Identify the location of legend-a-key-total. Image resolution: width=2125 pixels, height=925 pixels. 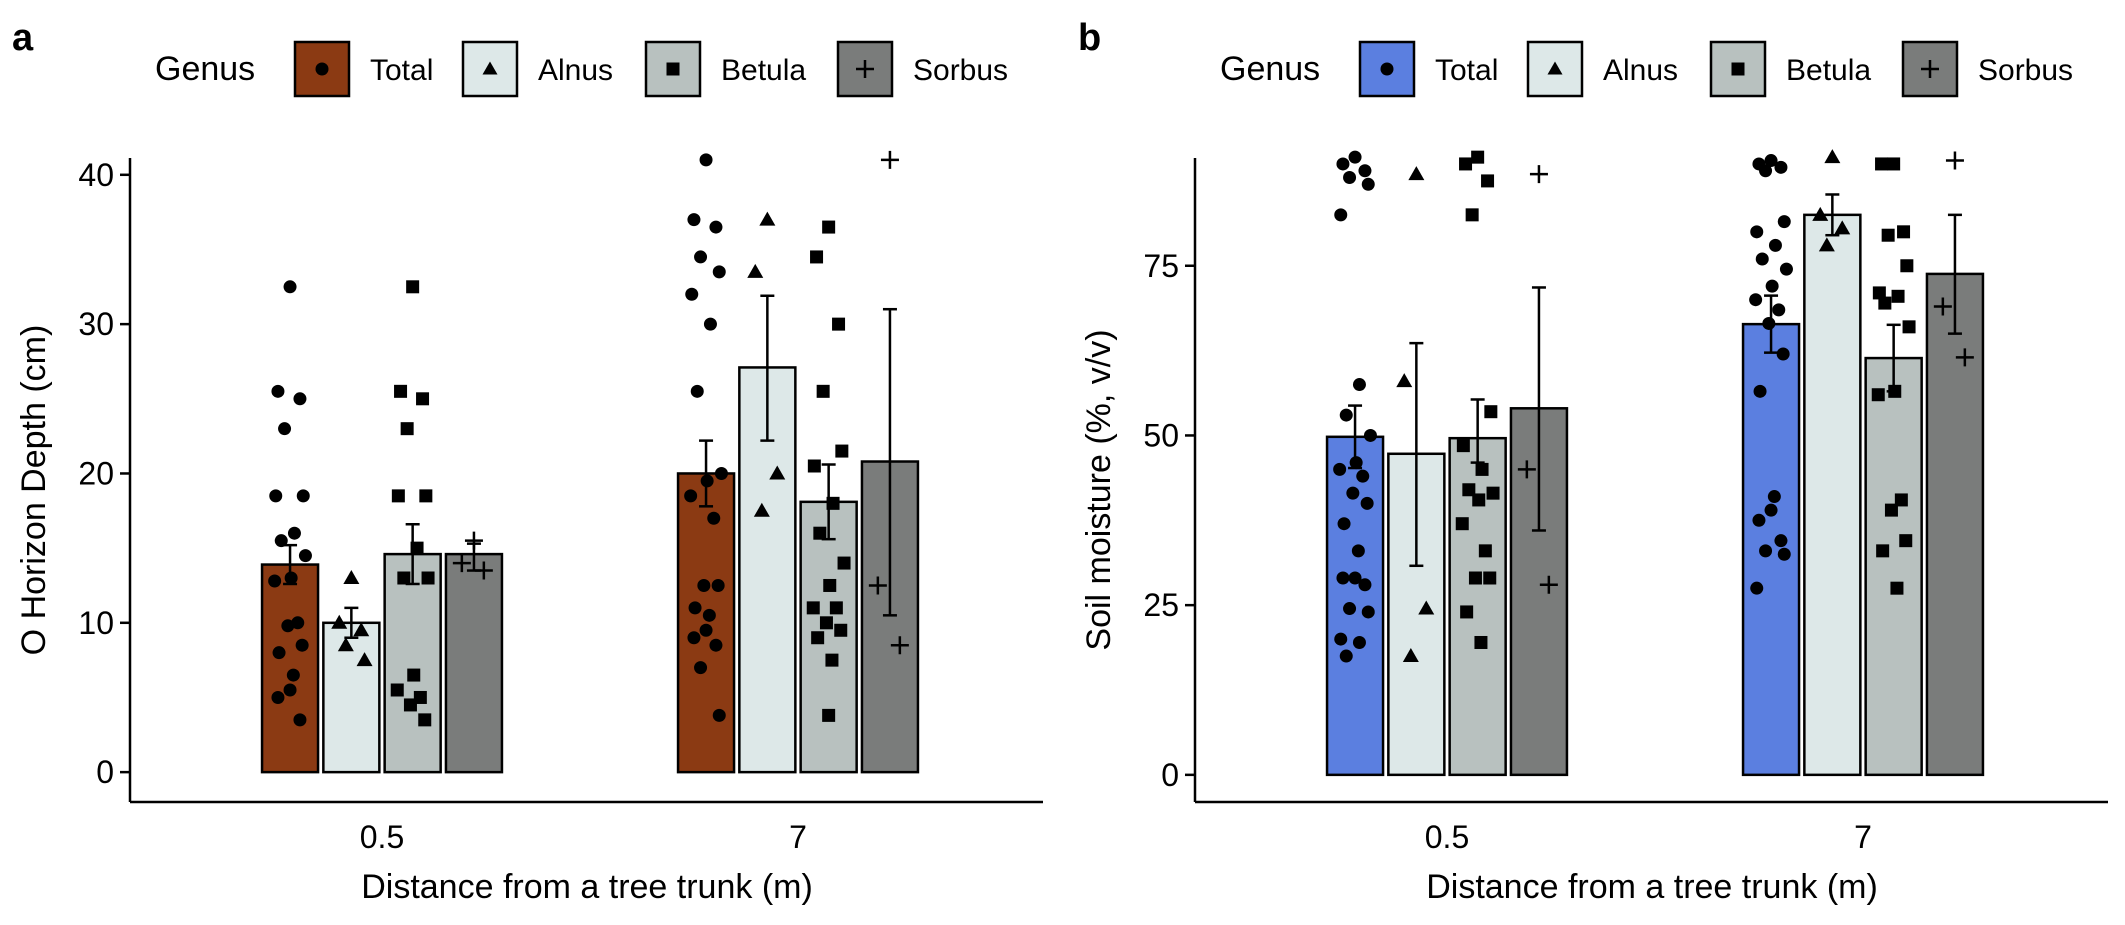
(322, 69).